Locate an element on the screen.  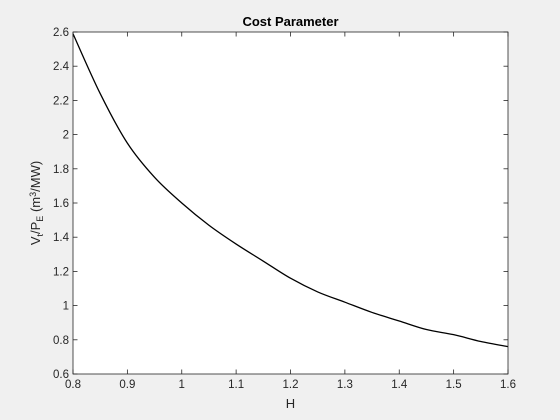
y-tick-label: 1.2 is located at coordinates (61, 272).